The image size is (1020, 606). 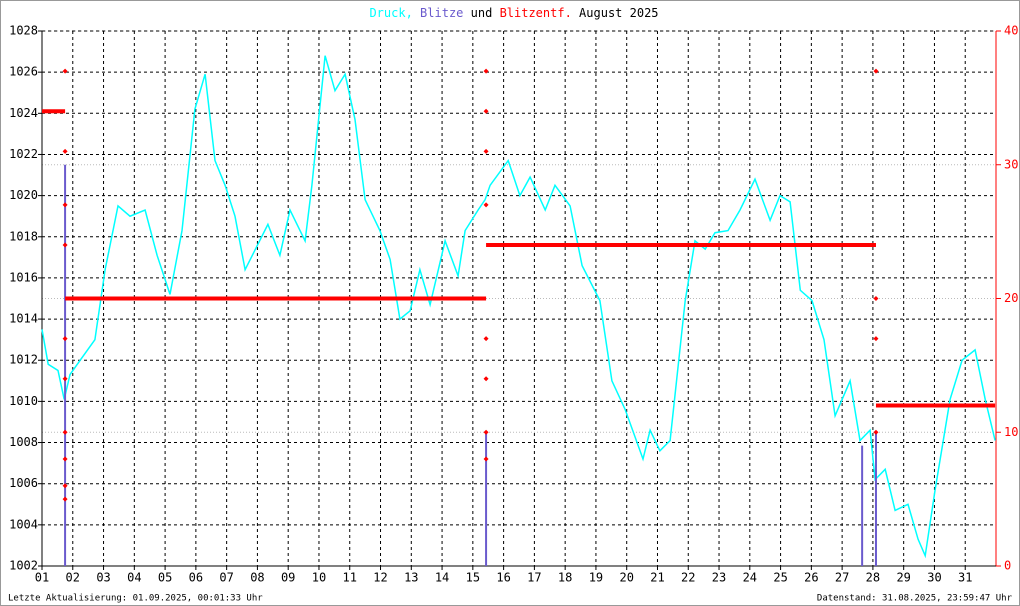 I want to click on title-text: Druck, Blitze und Blitzentf. August 2025, so click(x=513, y=13).